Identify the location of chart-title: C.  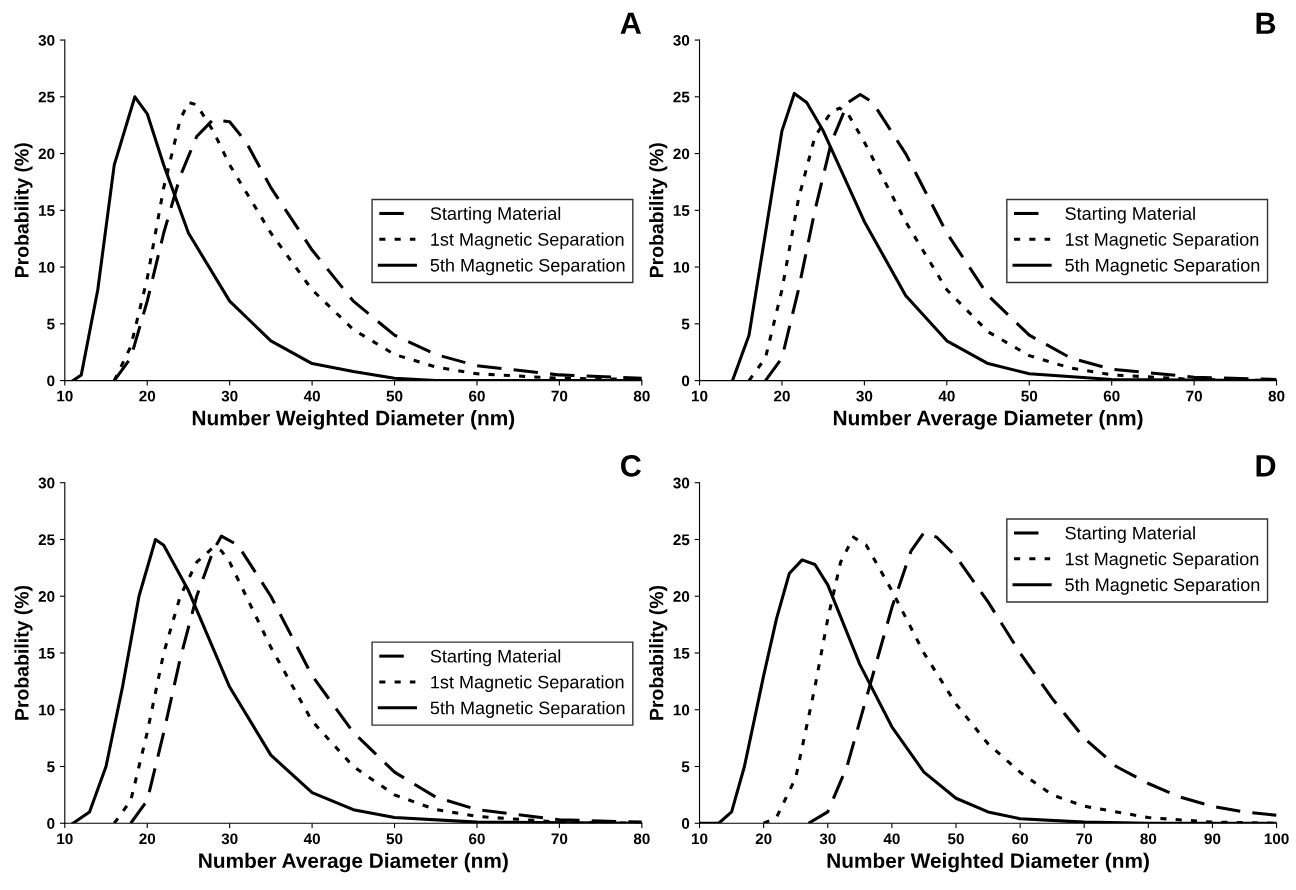
(631, 466).